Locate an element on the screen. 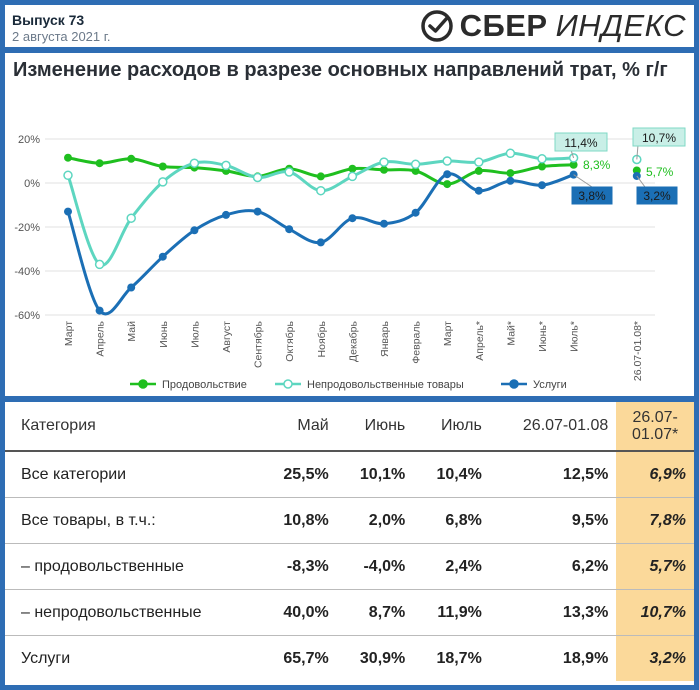  annotation-nonfood-july: 11,4% is located at coordinates (580, 143).